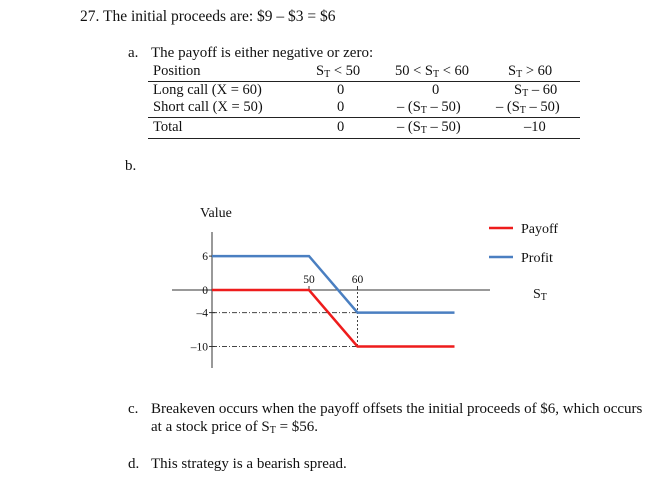  Describe the element at coordinates (542, 107) in the screenshot. I see `row-short-call-c3-b: – 50)` at that location.